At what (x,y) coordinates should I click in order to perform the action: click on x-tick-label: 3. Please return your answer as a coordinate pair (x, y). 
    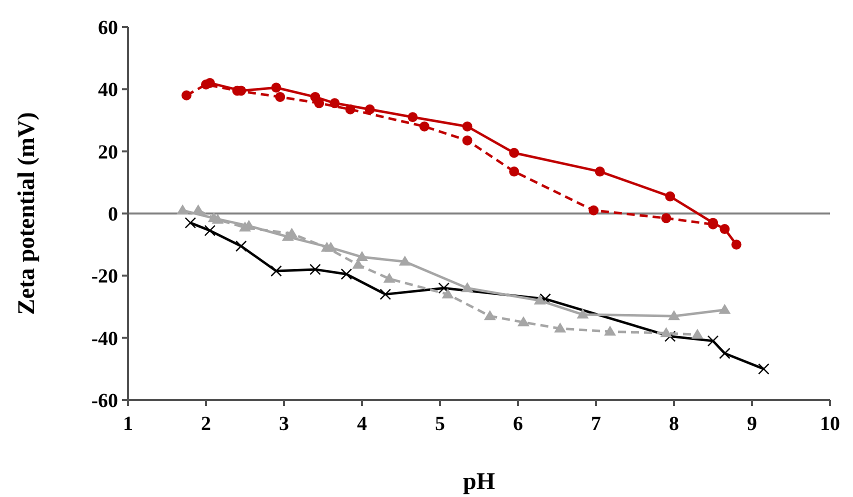
    Looking at the image, I should click on (284, 424).